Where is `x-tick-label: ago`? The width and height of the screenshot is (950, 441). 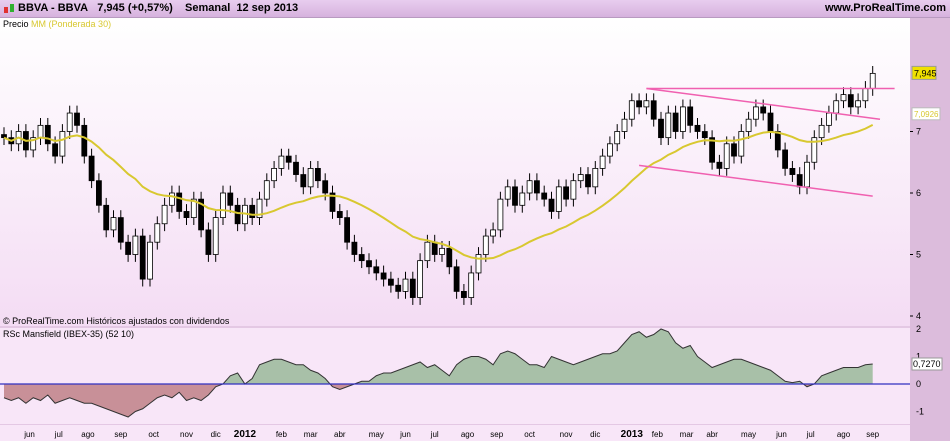
x-tick-label: ago is located at coordinates (88, 434).